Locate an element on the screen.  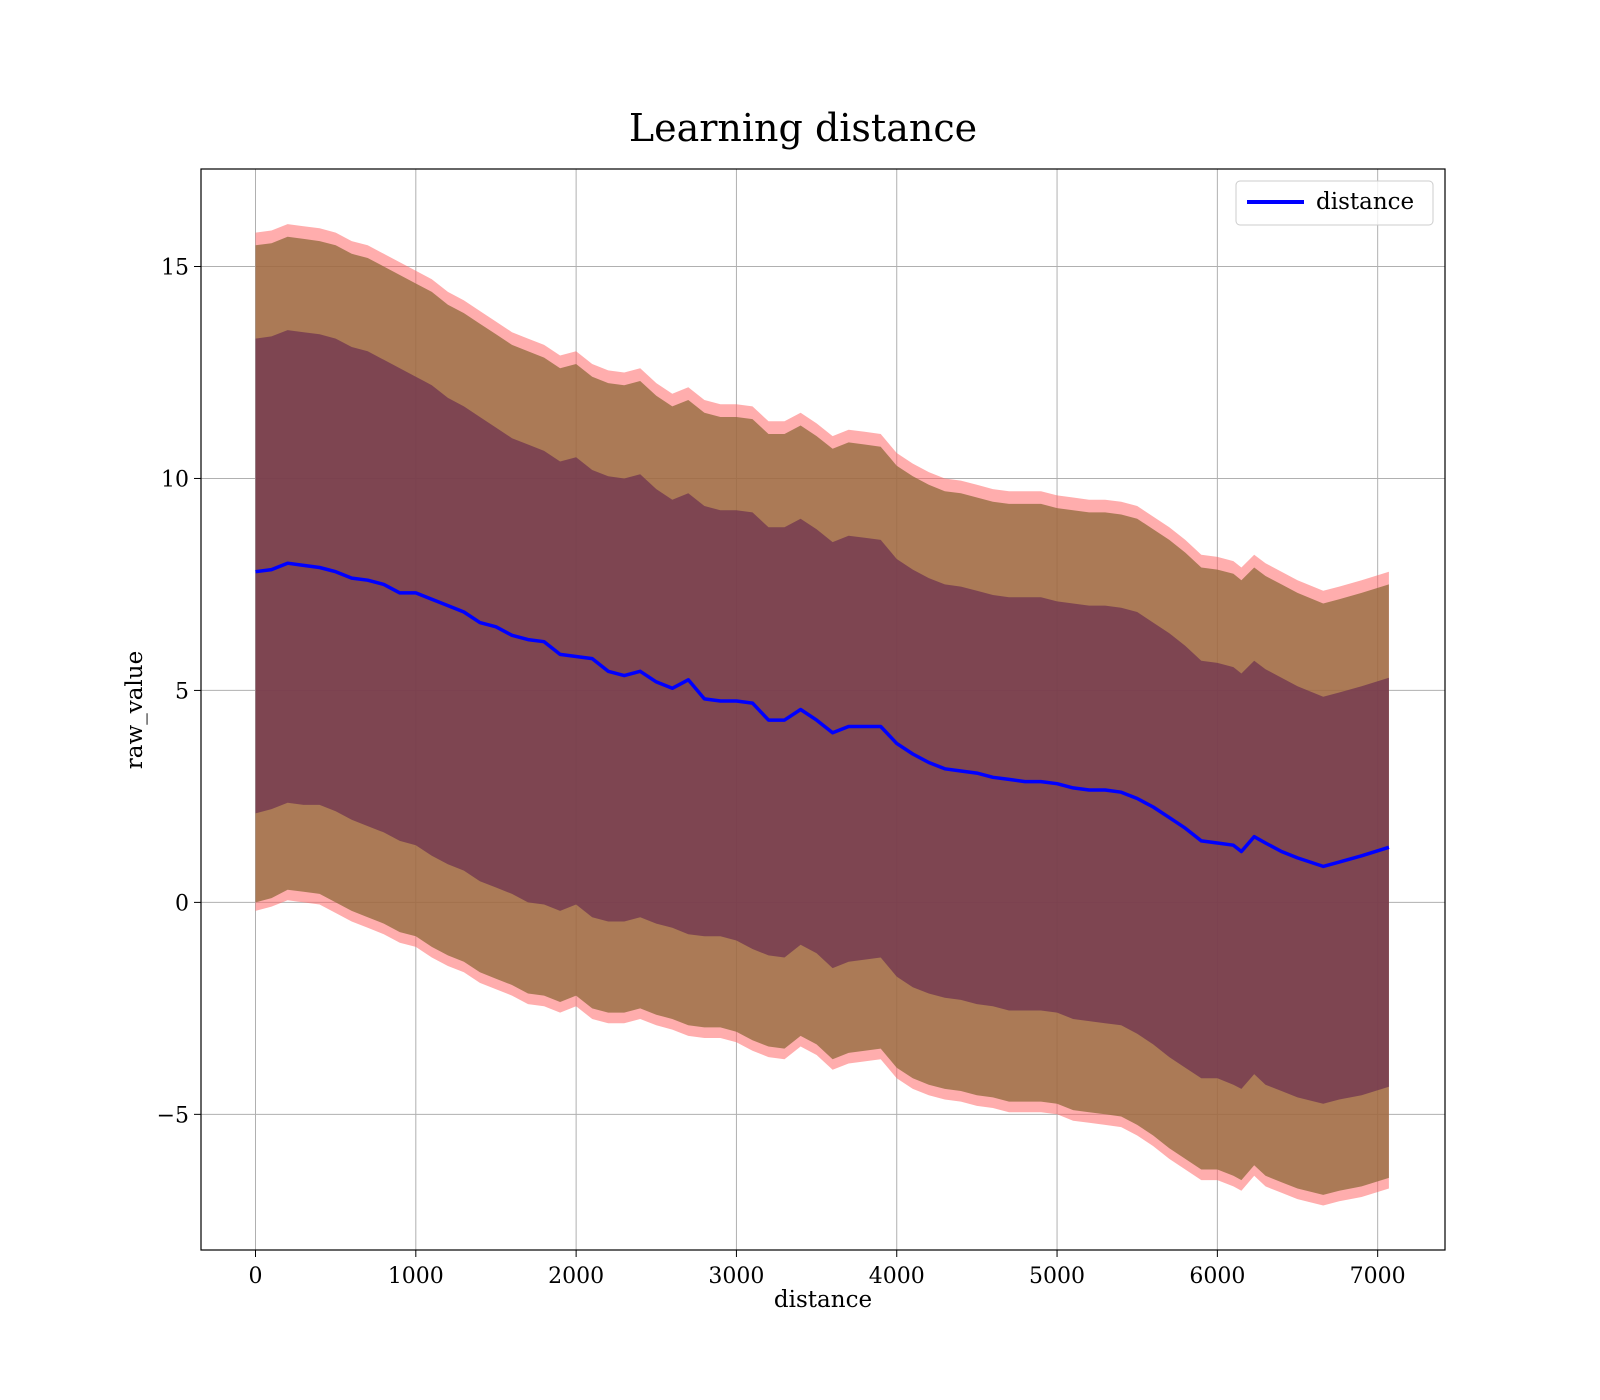
y-tick-label: 15 is located at coordinates (175, 268).